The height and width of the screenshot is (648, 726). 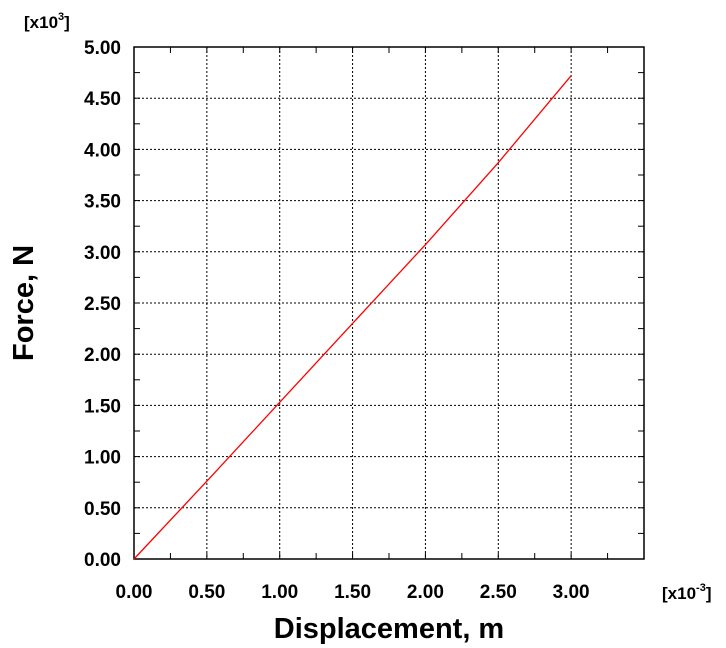 What do you see at coordinates (47, 21) in the screenshot?
I see `y-multiplier: [x103]` at bounding box center [47, 21].